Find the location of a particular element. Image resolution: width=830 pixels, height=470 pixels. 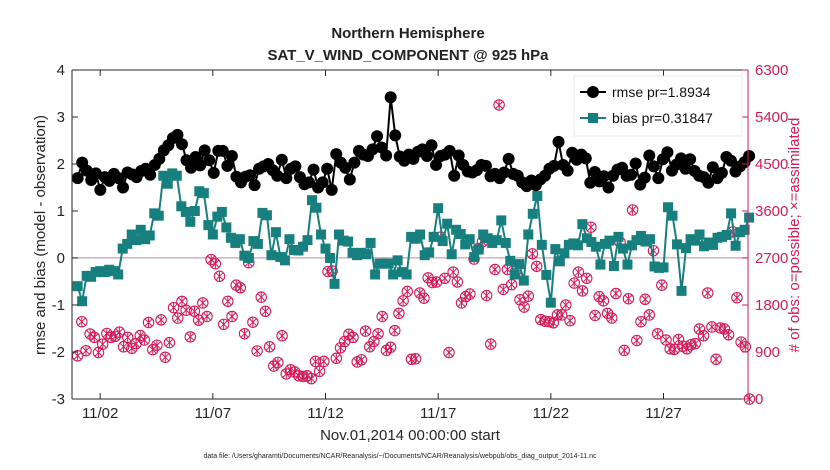

x-tick-label: 11/22 is located at coordinates (551, 413).